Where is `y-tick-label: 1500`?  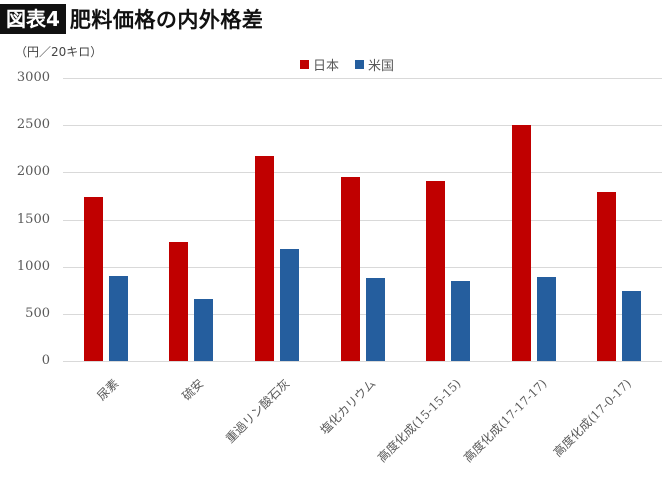
y-tick-label: 1500 is located at coordinates (33, 219).